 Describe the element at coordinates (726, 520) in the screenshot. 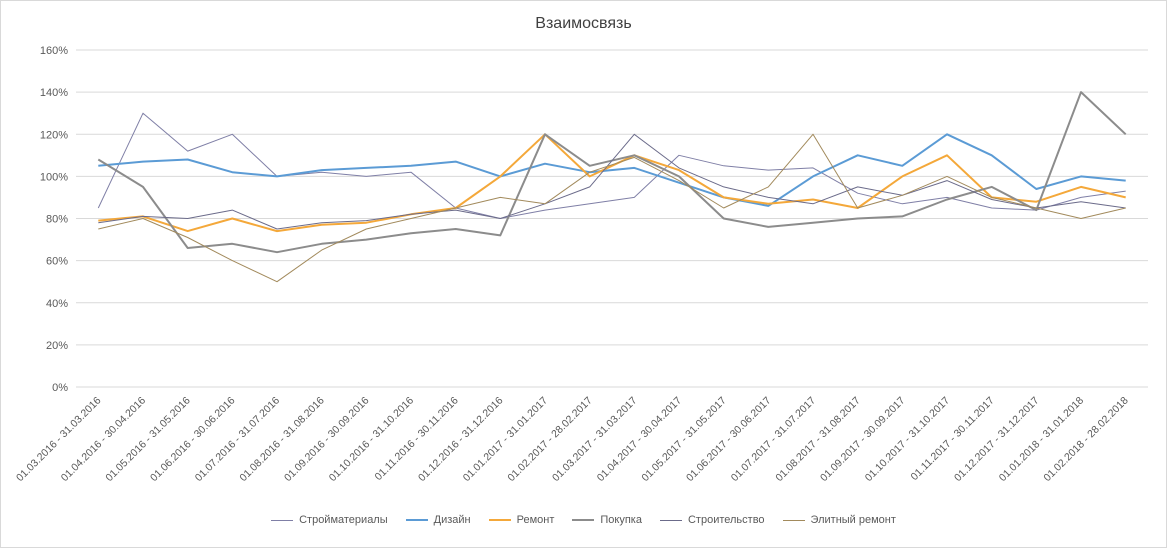

I see `legend-label: Строительство` at that location.